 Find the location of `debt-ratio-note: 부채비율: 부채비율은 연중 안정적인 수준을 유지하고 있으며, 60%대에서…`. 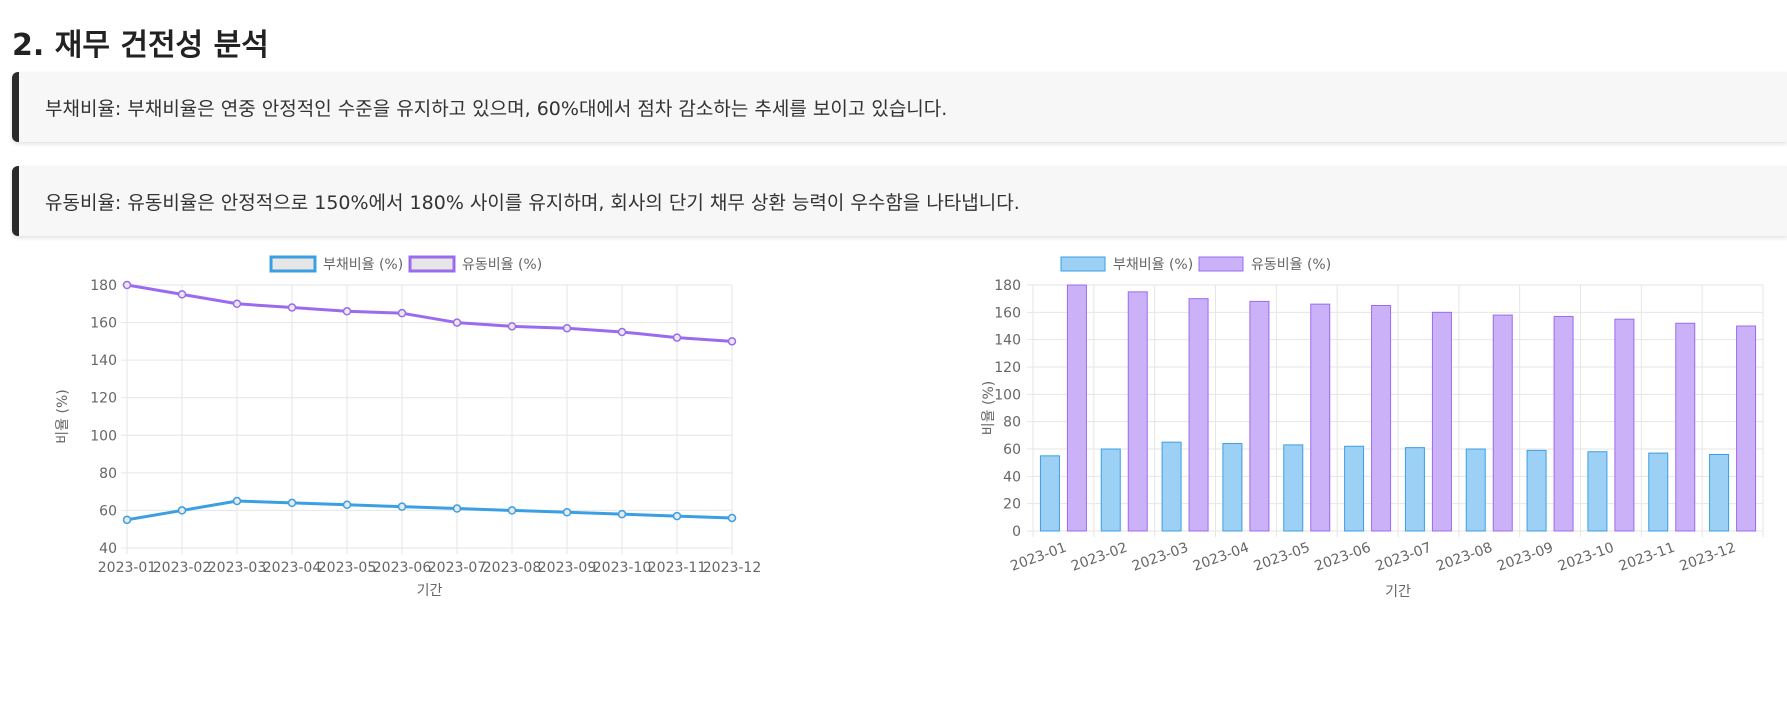

debt-ratio-note: 부채비율: 부채비율은 연중 안정적인 수준을 유지하고 있으며, 60%대에서… is located at coordinates (899, 107).